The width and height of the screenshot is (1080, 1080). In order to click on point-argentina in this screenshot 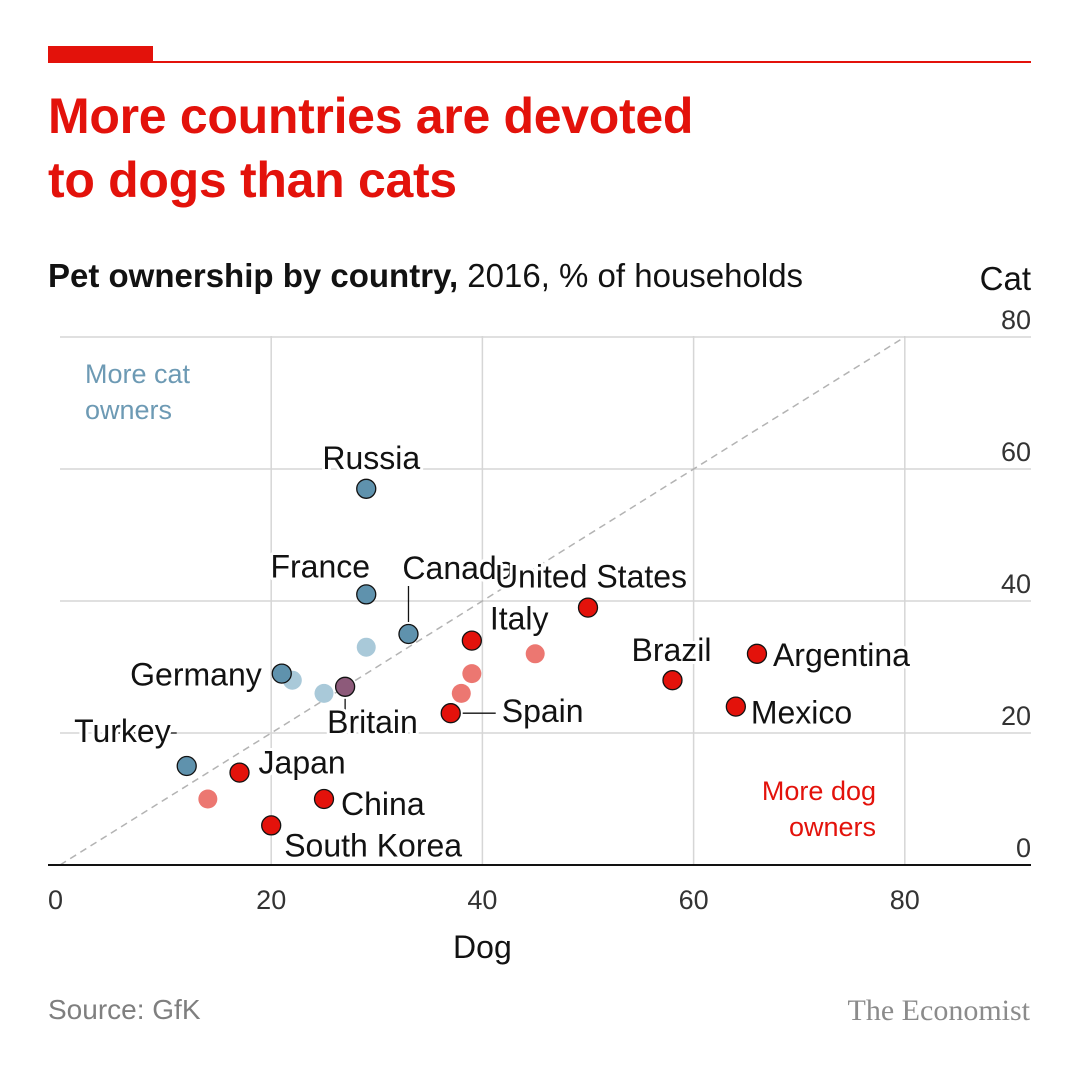, I will do `click(757, 653)`.